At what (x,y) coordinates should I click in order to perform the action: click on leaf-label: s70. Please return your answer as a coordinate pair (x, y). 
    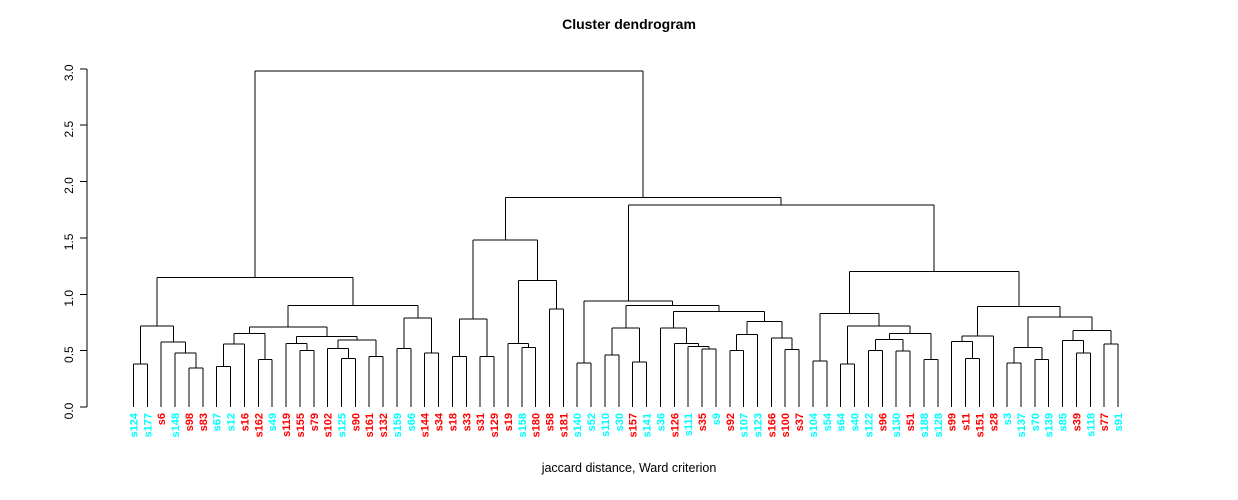
    Looking at the image, I should click on (1036, 422).